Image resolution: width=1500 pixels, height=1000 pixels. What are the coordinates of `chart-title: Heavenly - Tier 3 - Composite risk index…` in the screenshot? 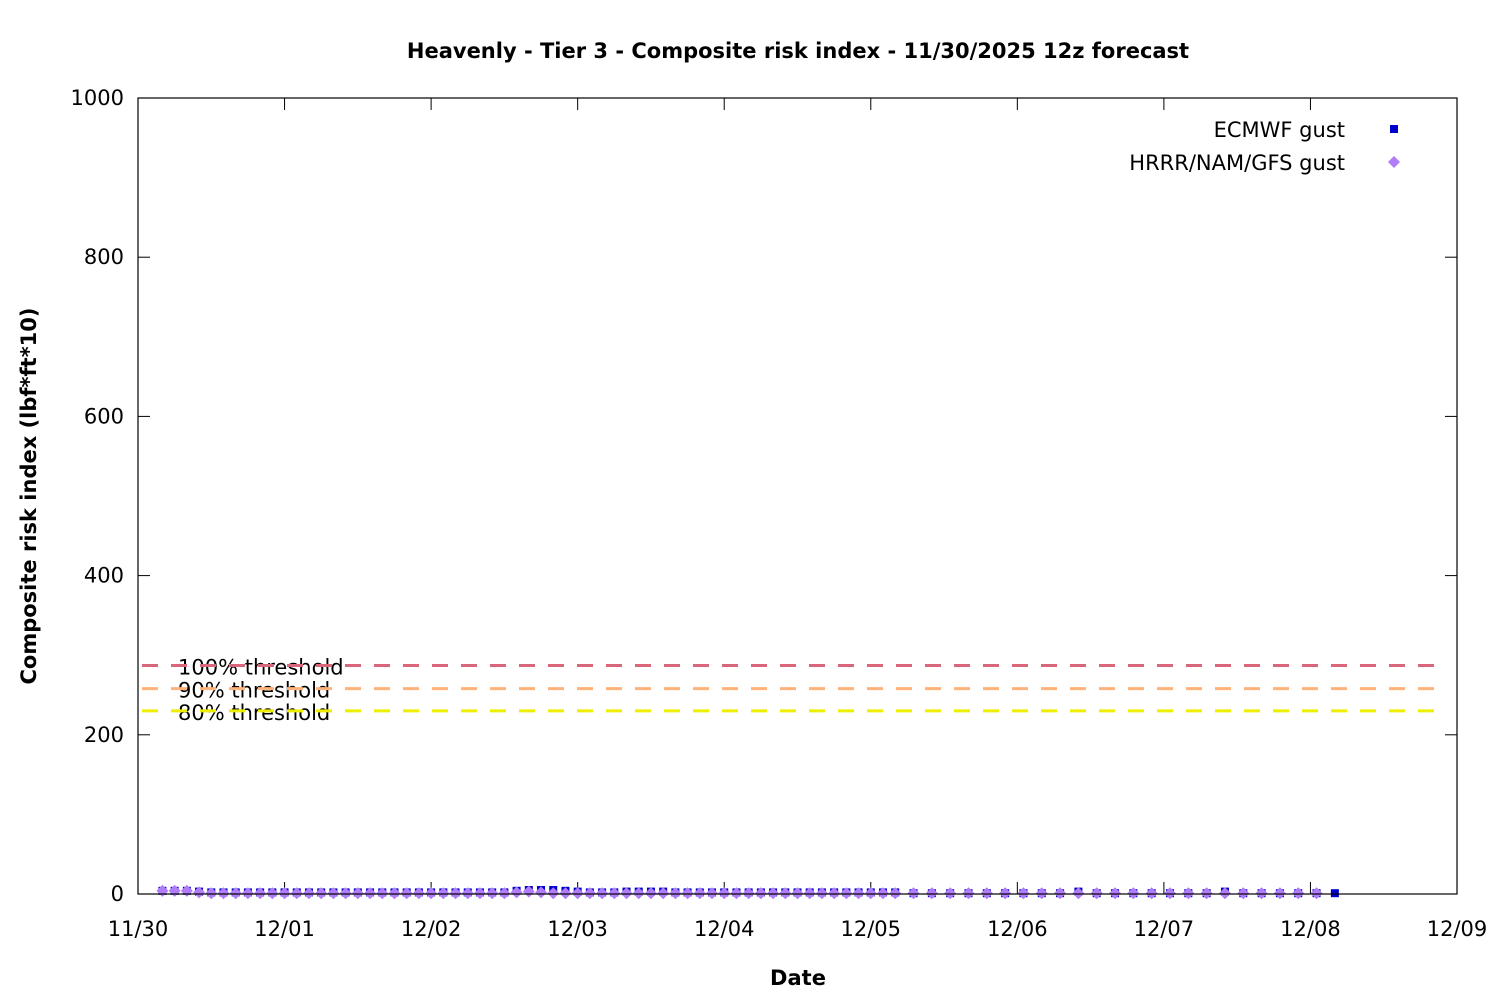 It's located at (798, 51).